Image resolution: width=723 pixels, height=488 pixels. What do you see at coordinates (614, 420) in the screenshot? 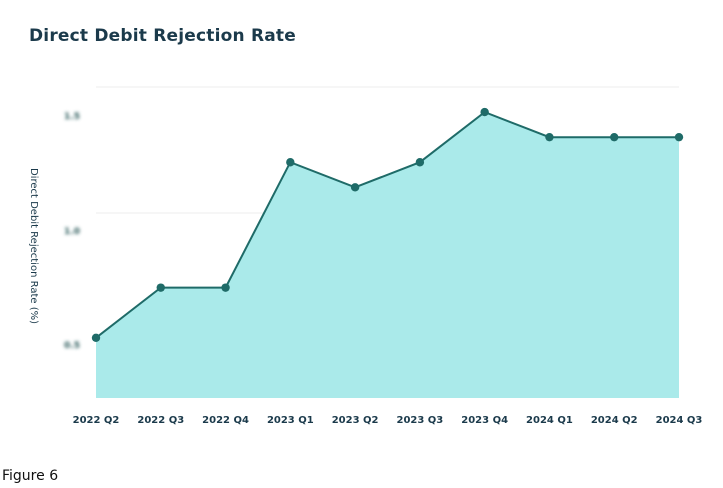
I see `x-tick-label: 2024 Q2` at bounding box center [614, 420].